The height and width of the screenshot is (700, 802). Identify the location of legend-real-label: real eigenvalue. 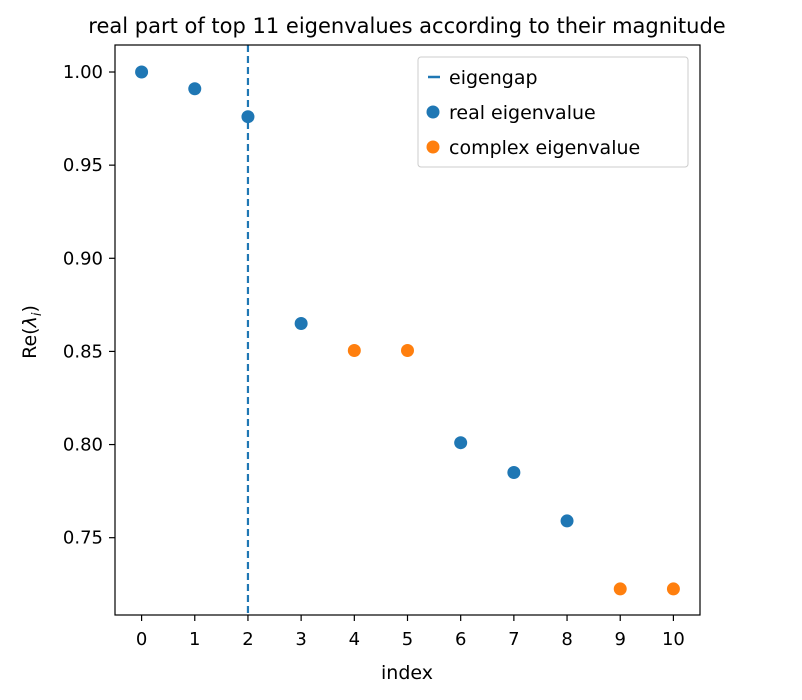
(522, 113).